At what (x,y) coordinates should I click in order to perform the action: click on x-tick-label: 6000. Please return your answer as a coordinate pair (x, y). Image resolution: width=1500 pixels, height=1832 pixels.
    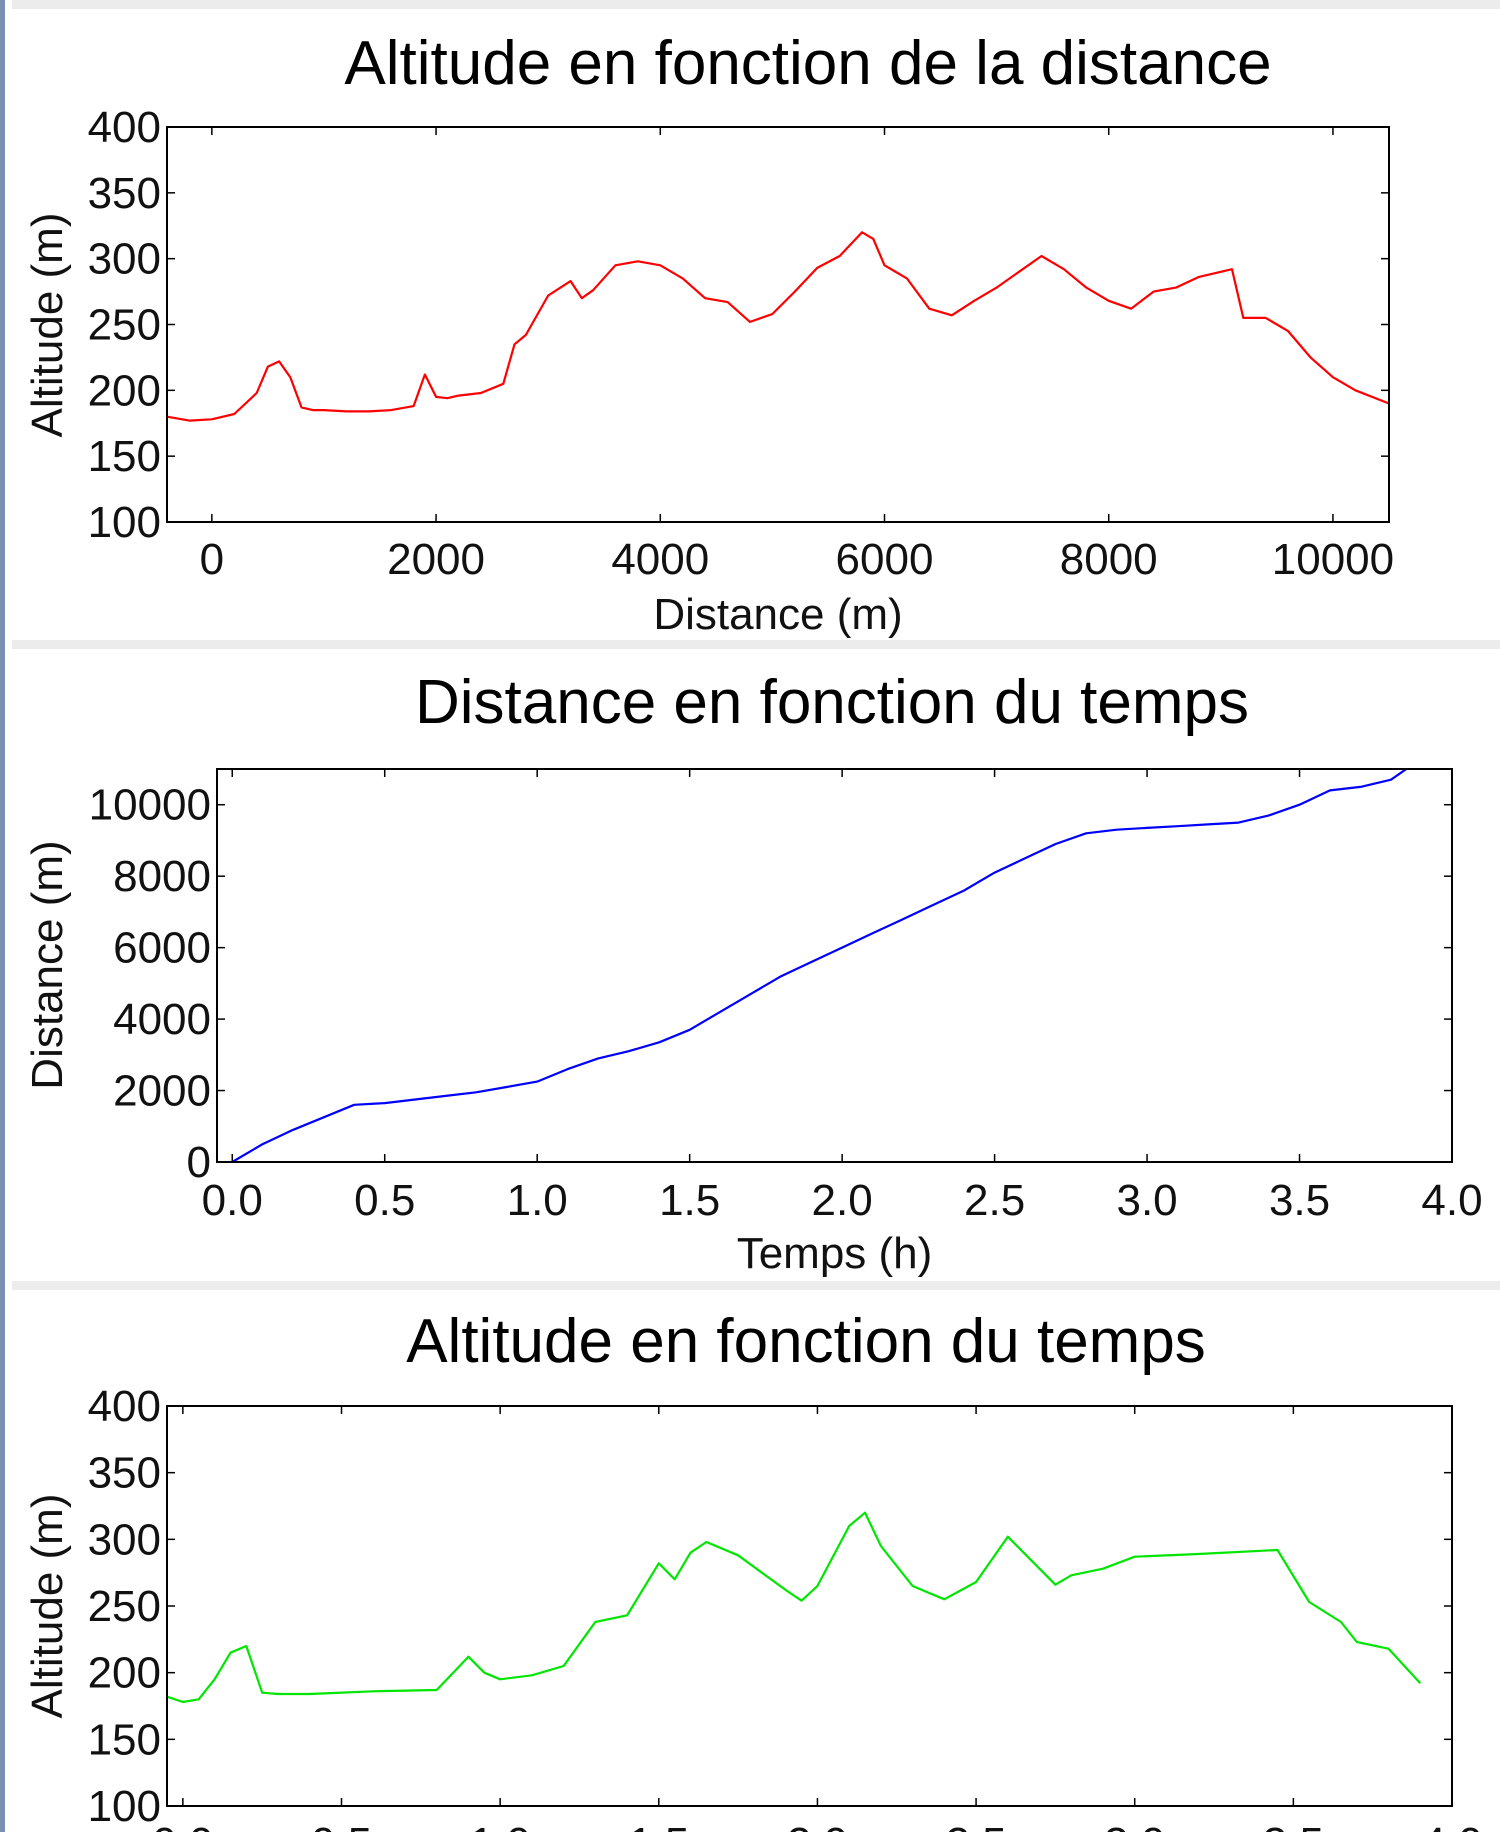
    Looking at the image, I should click on (885, 559).